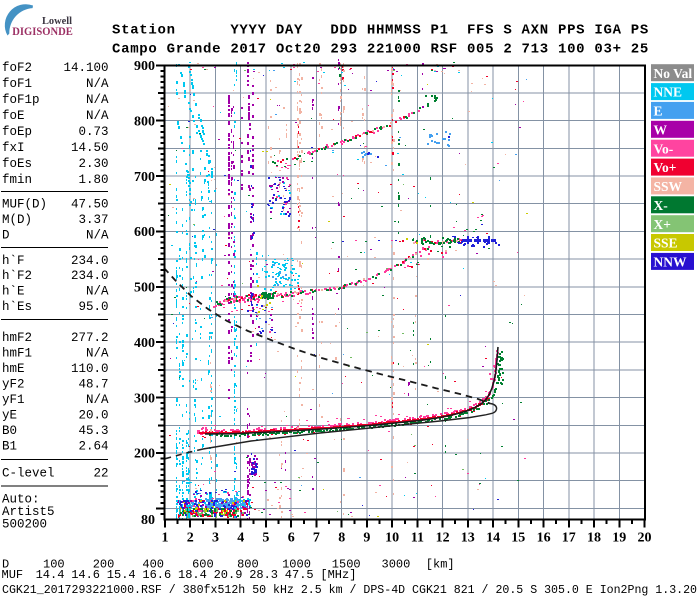 The image size is (700, 600). Describe the element at coordinates (93, 385) in the screenshot. I see `svg-text: 48.7` at that location.